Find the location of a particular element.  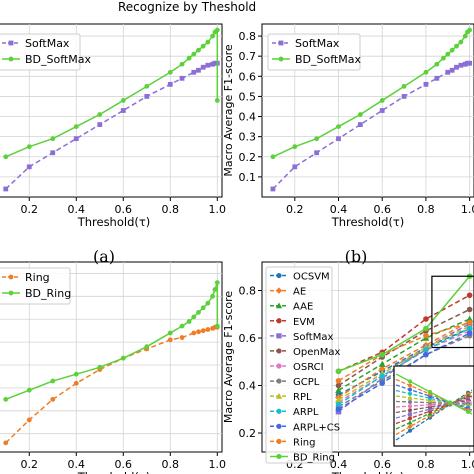

x-tick-label: 0.2 is located at coordinates (30, 464).